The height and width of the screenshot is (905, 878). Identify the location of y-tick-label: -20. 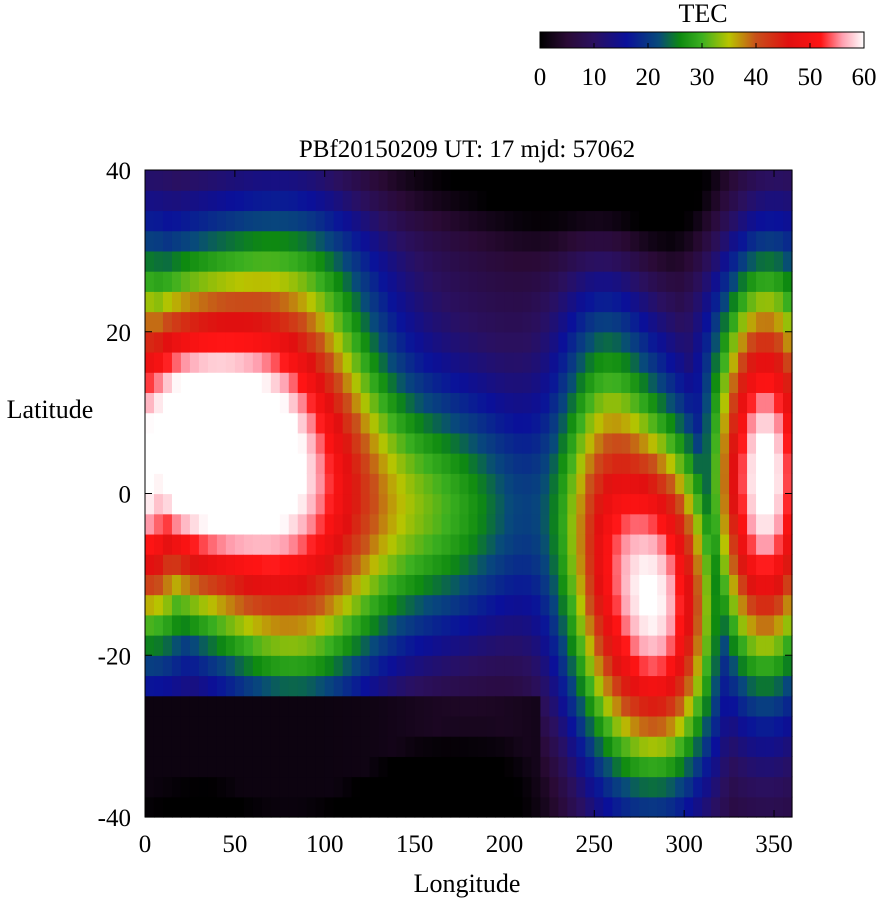
(114, 656).